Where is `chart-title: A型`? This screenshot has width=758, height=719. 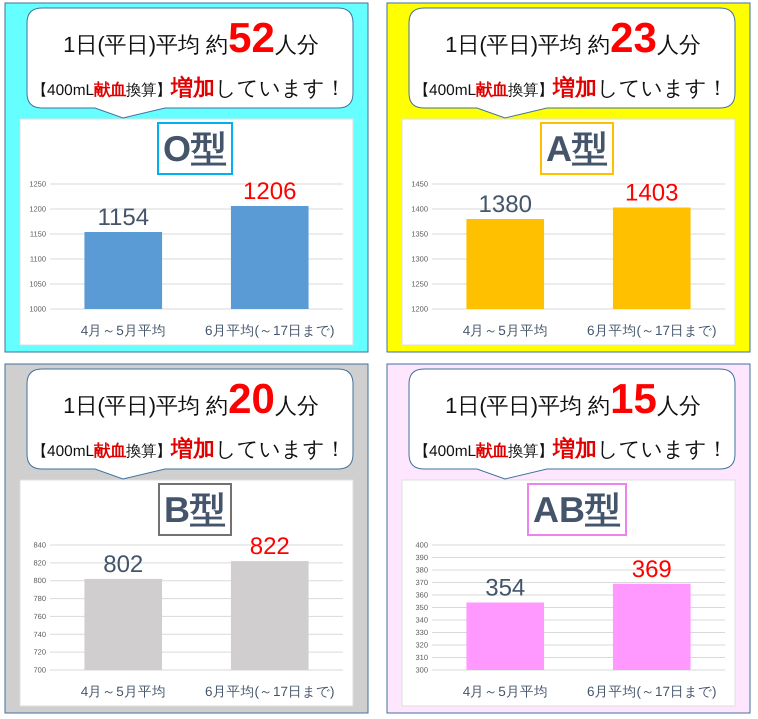
chart-title: A型 is located at coordinates (577, 148).